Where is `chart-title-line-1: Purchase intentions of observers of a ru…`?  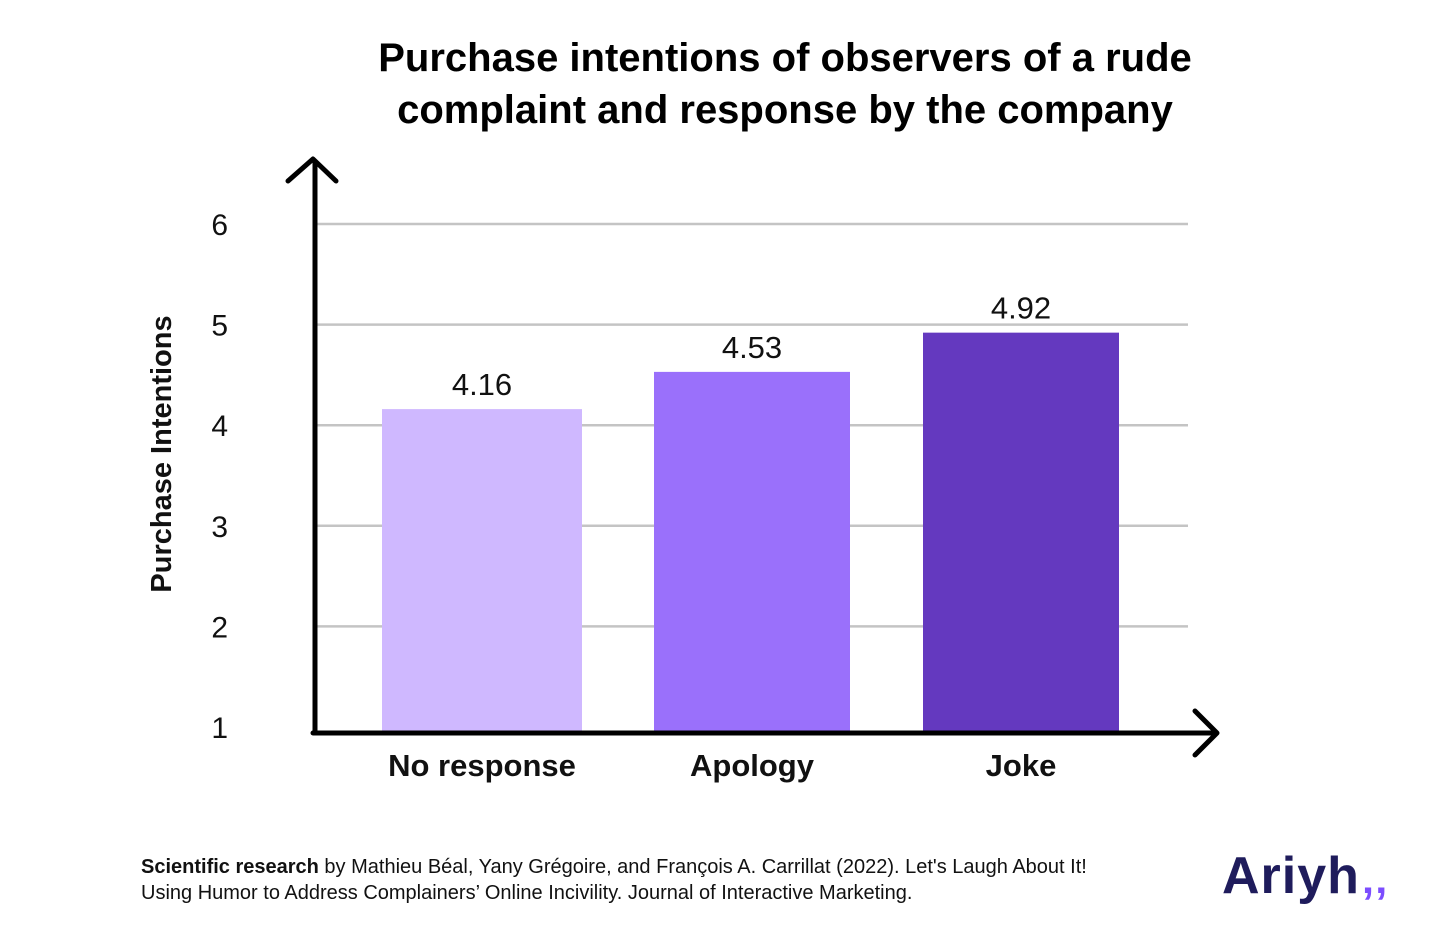
chart-title-line-1: Purchase intentions of observers of a ru… is located at coordinates (785, 58).